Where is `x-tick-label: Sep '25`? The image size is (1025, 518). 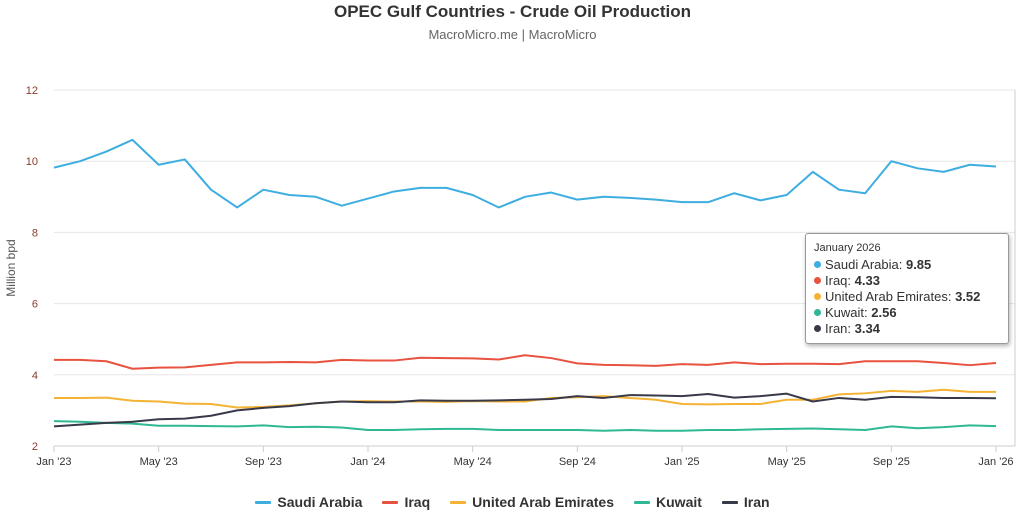
x-tick-label: Sep '25 is located at coordinates (891, 462).